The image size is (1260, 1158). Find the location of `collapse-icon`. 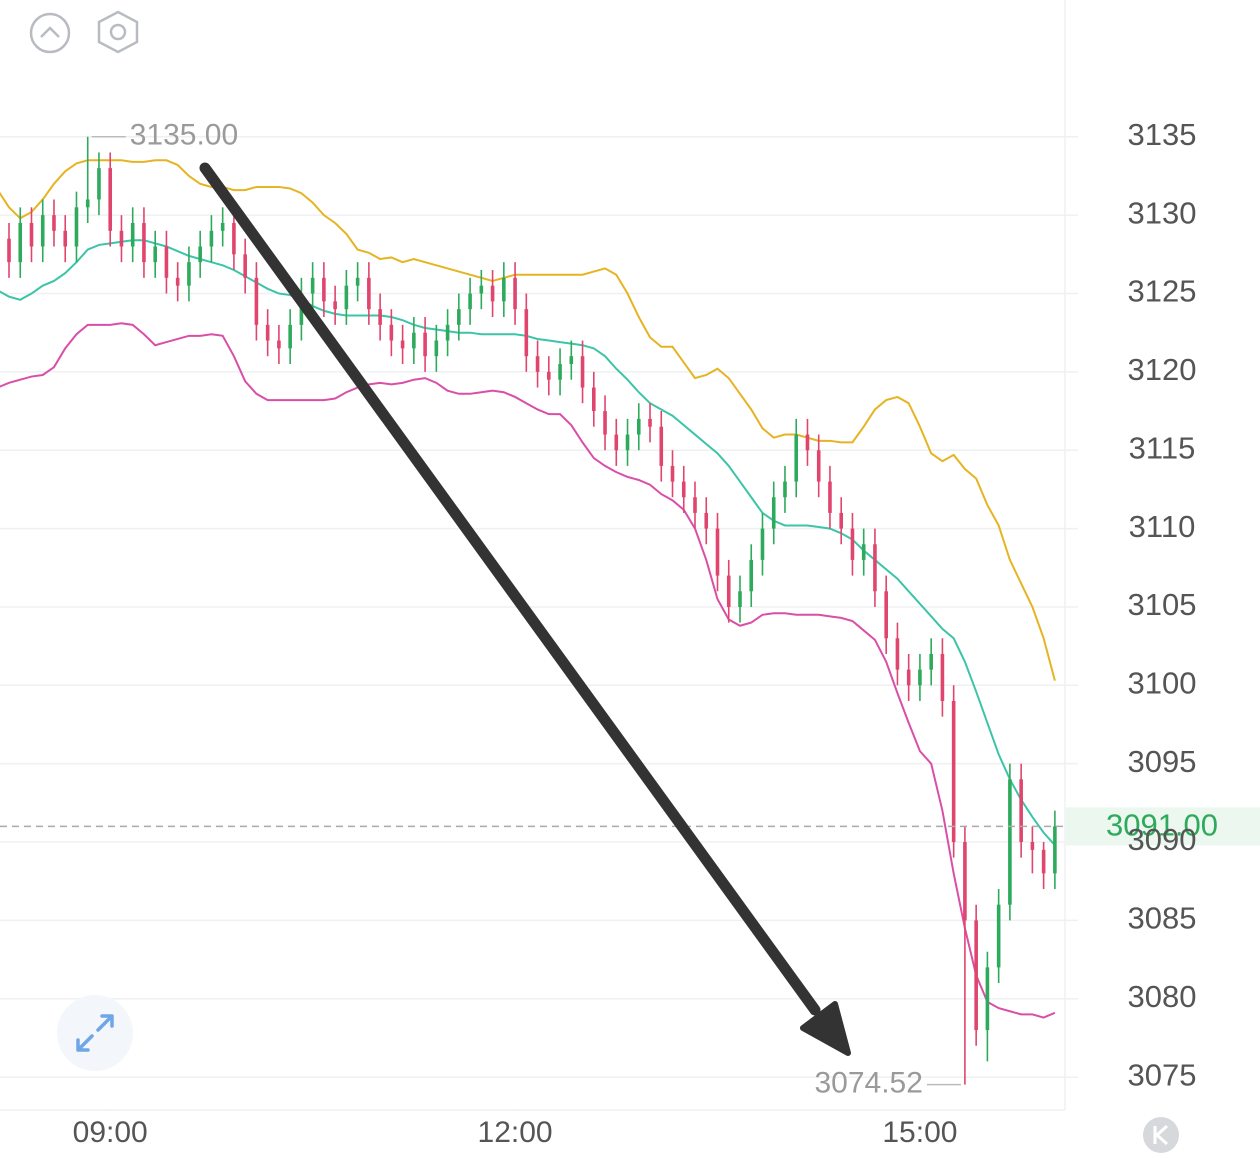

collapse-icon is located at coordinates (50, 32).